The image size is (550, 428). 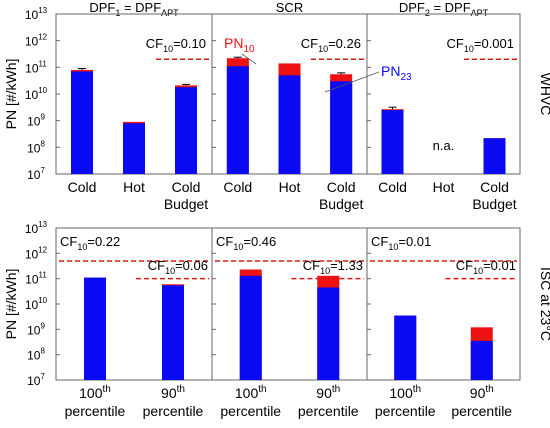 I want to click on legend-pn10: PN10, so click(x=239, y=45).